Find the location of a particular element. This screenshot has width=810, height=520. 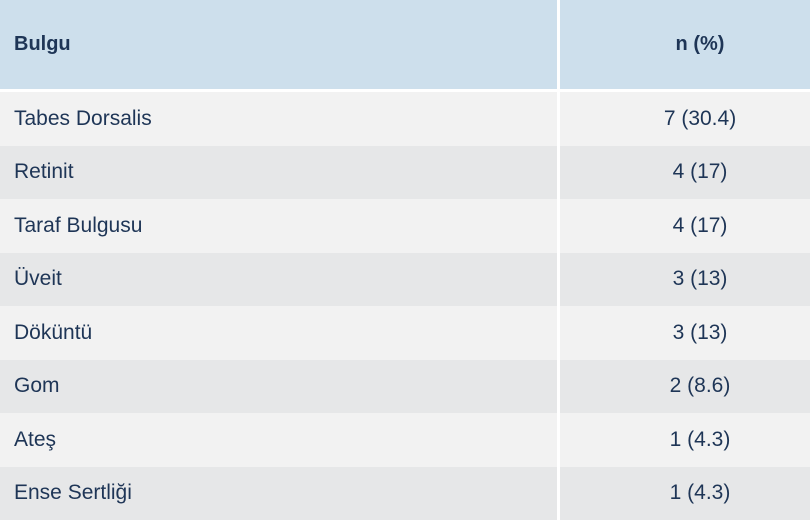

table-row: Retinit 4 (17) is located at coordinates (405, 172).